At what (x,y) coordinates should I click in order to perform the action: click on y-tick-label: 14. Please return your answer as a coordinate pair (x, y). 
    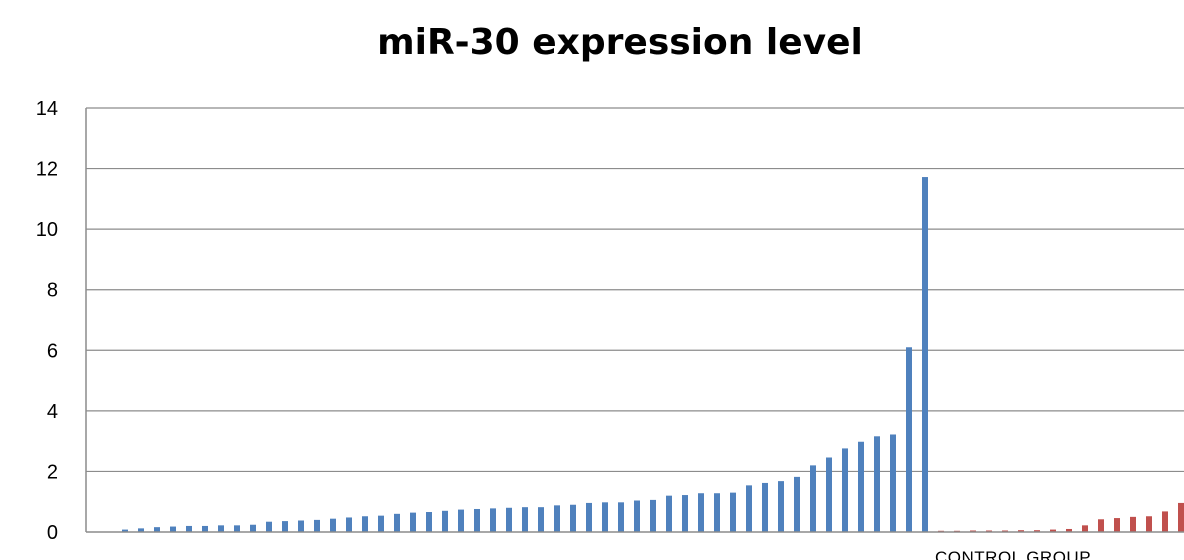
    Looking at the image, I should click on (47, 109).